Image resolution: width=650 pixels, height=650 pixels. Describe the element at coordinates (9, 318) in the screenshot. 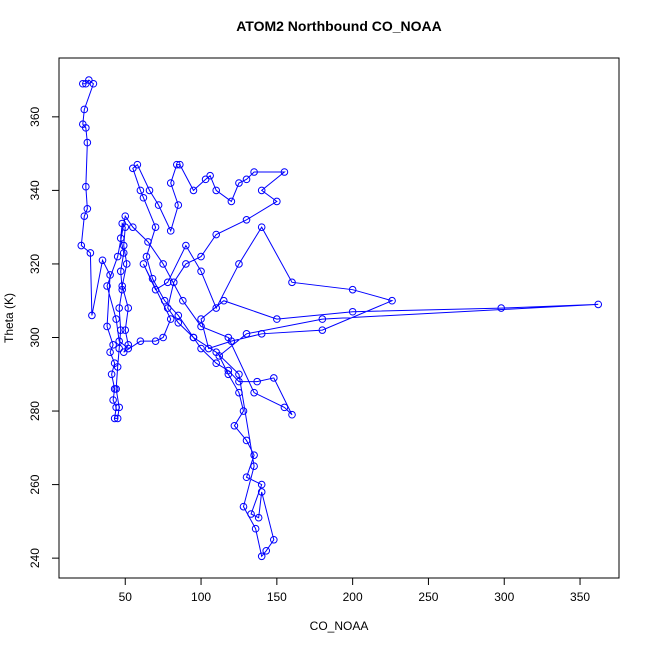

I see `y-axis-label: Theta (K)` at that location.